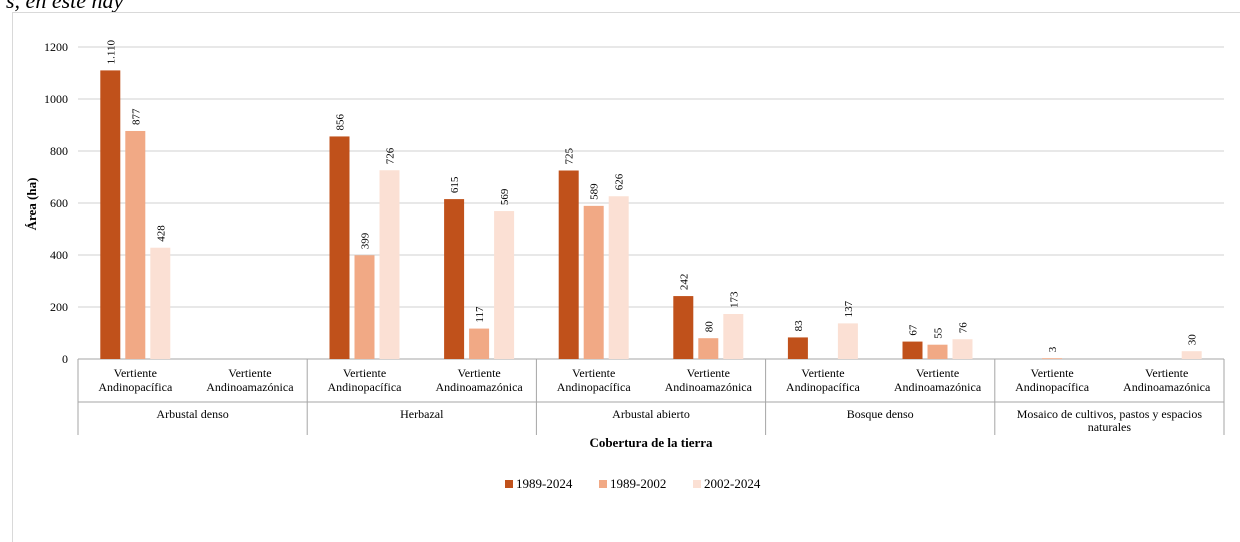  I want to click on data-label: 76, so click(964, 328).